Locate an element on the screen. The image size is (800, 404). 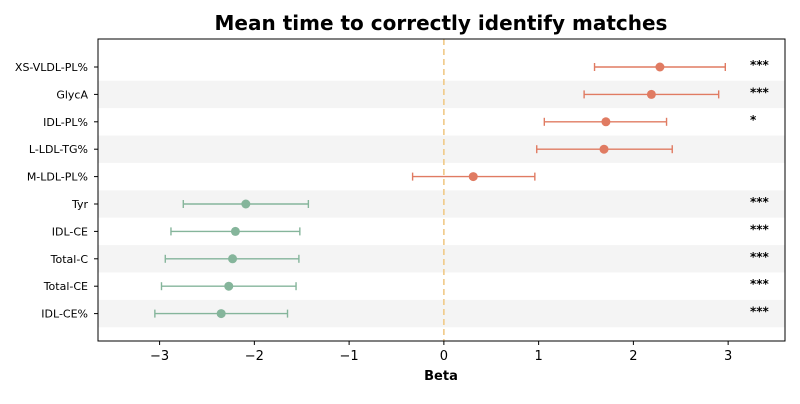
x-tick-label: 0 is located at coordinates (444, 356).